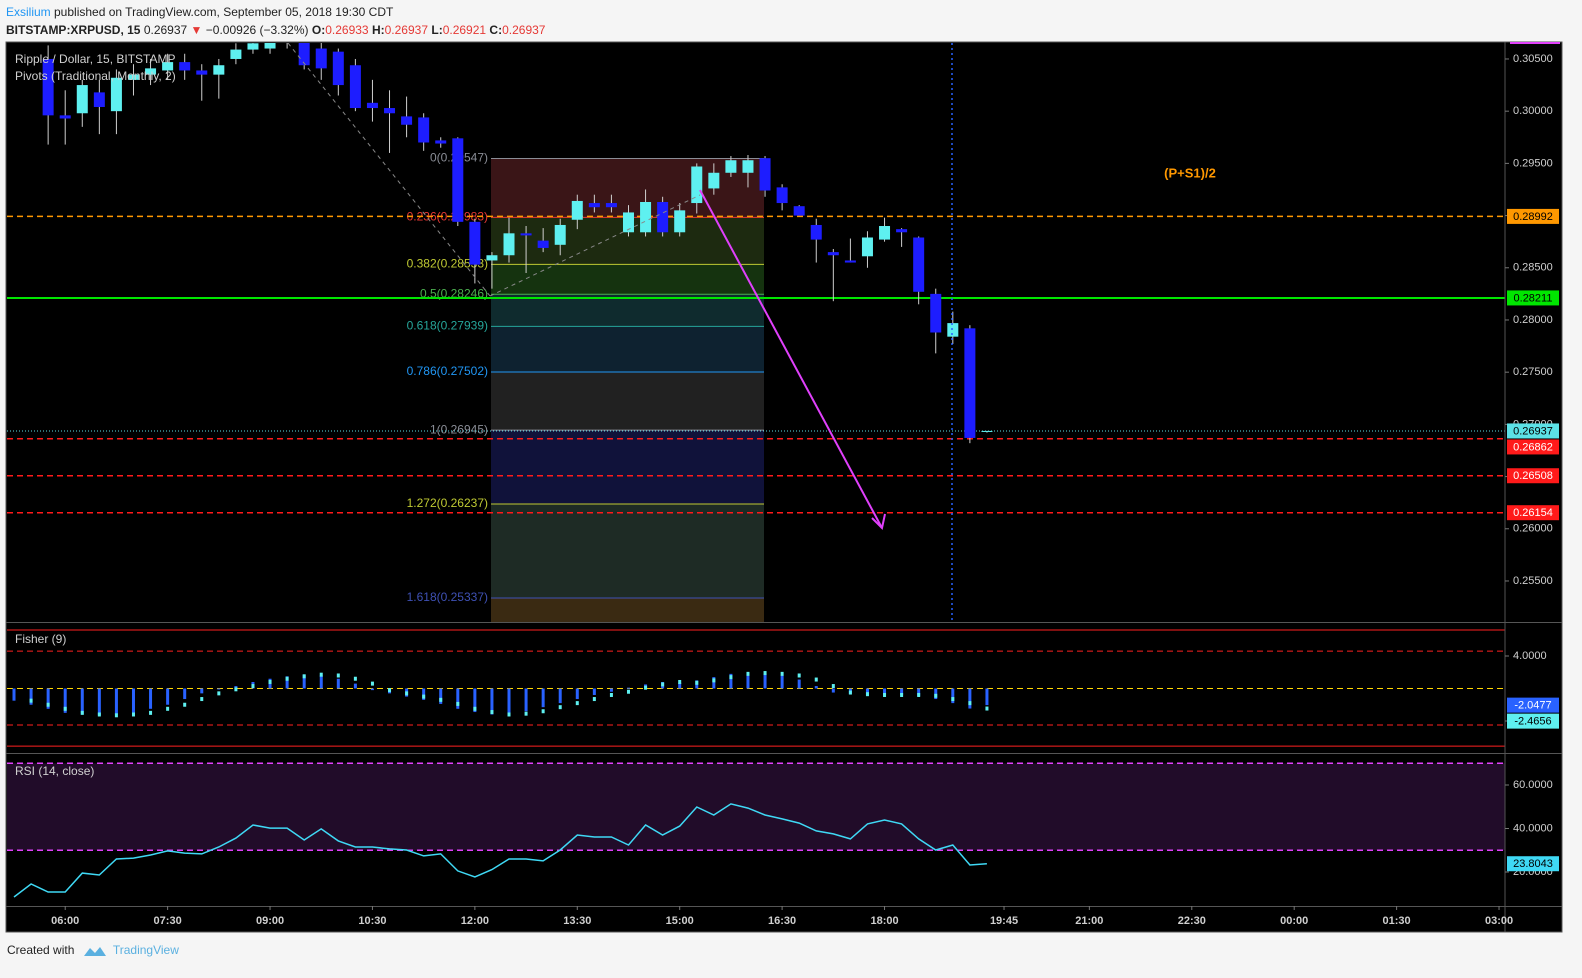  I want to click on trend-line, so click(389, 170).